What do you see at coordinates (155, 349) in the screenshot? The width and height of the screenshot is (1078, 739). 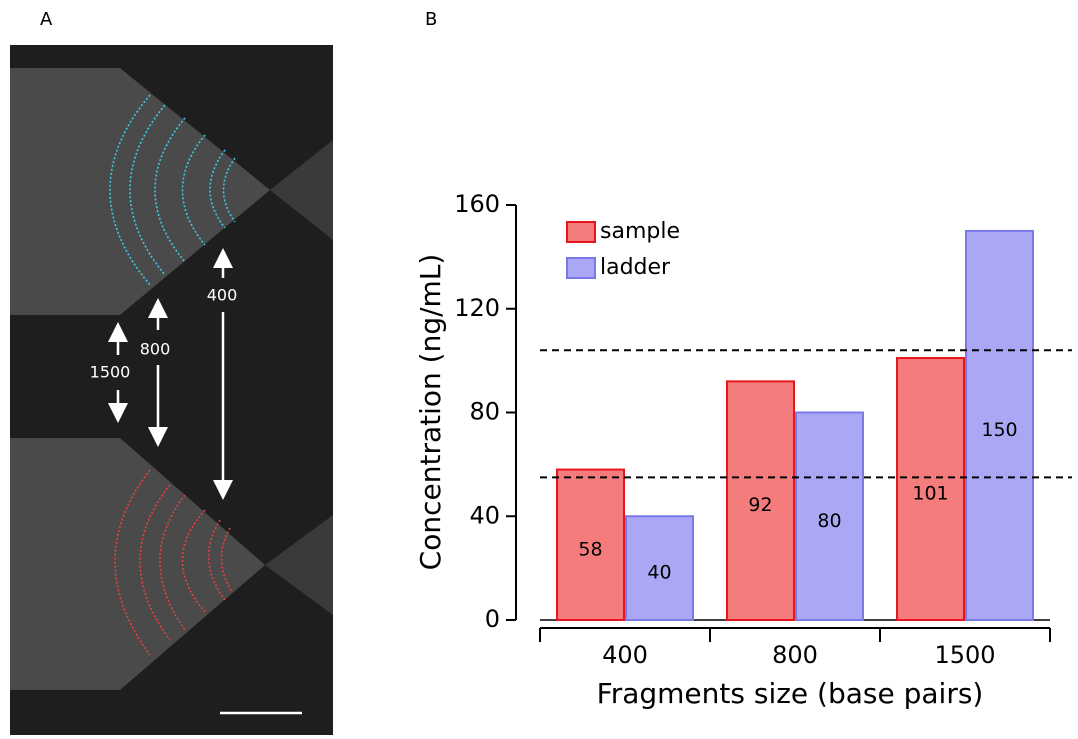 I see `image-label: 800` at bounding box center [155, 349].